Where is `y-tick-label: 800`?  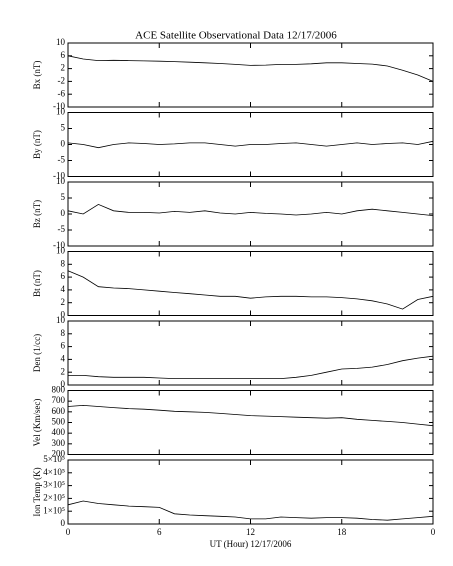 y-tick-label: 800 is located at coordinates (59, 390).